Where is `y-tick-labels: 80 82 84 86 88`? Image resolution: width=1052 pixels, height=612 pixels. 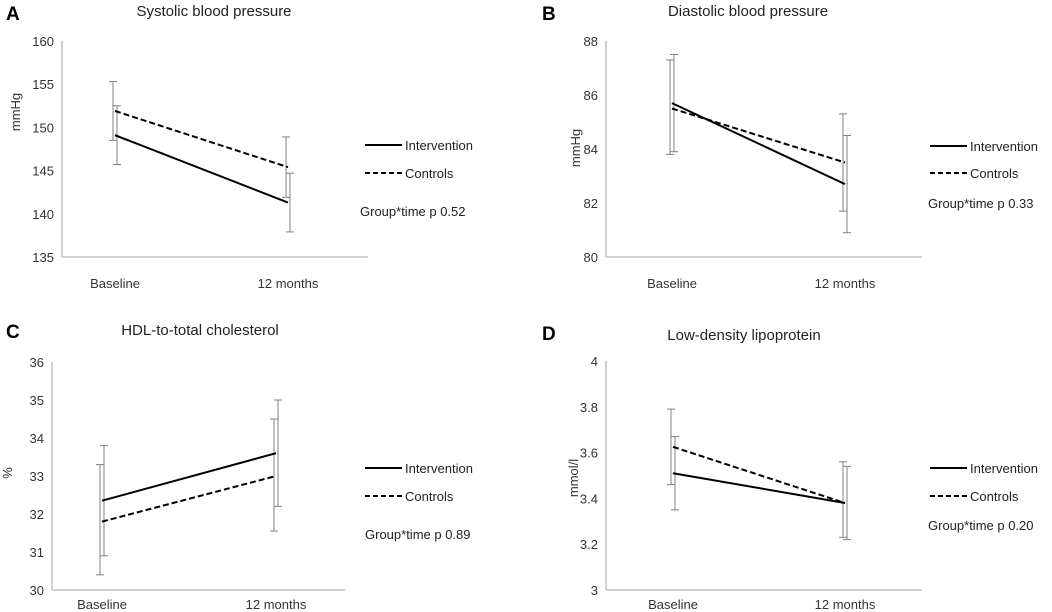
y-tick-labels: 80 82 84 86 88 is located at coordinates (591, 149).